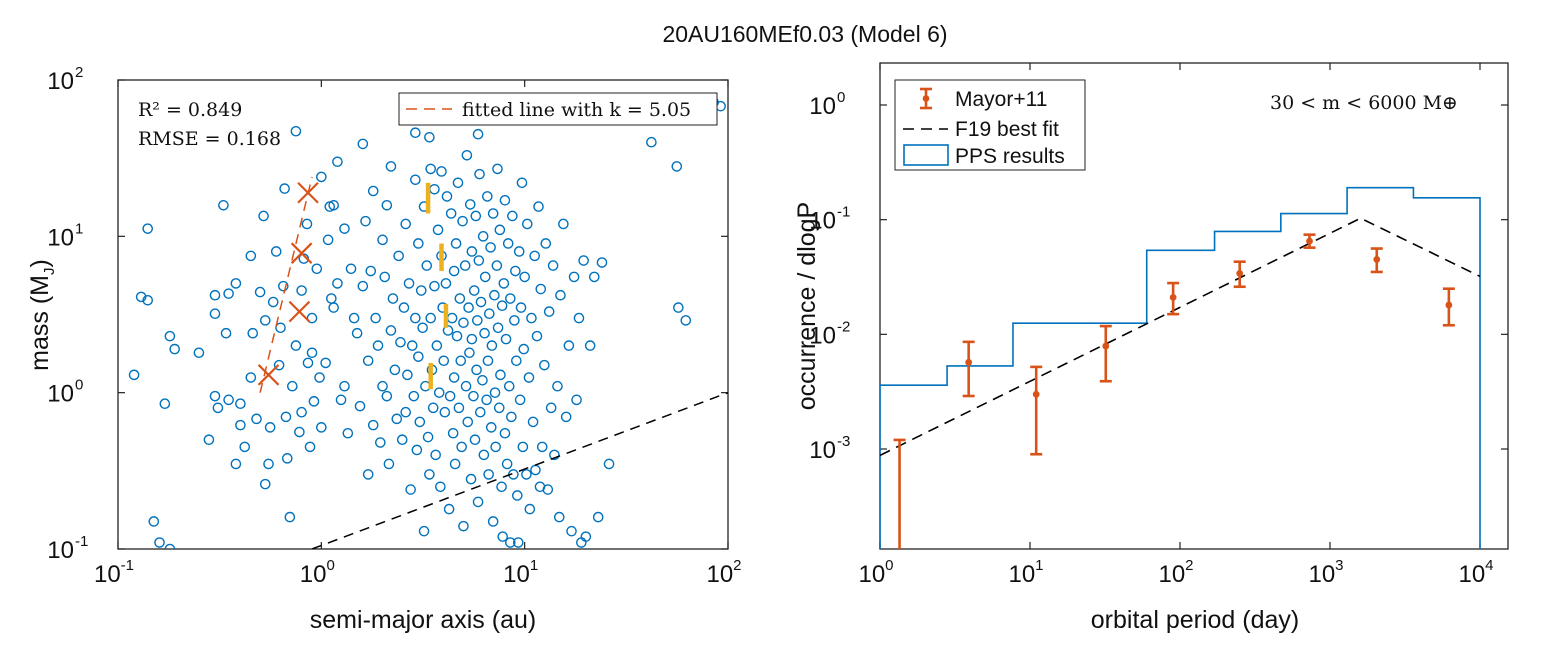  Describe the element at coordinates (60, 394) in the screenshot. I see `left-y-tick-base: 10` at that location.